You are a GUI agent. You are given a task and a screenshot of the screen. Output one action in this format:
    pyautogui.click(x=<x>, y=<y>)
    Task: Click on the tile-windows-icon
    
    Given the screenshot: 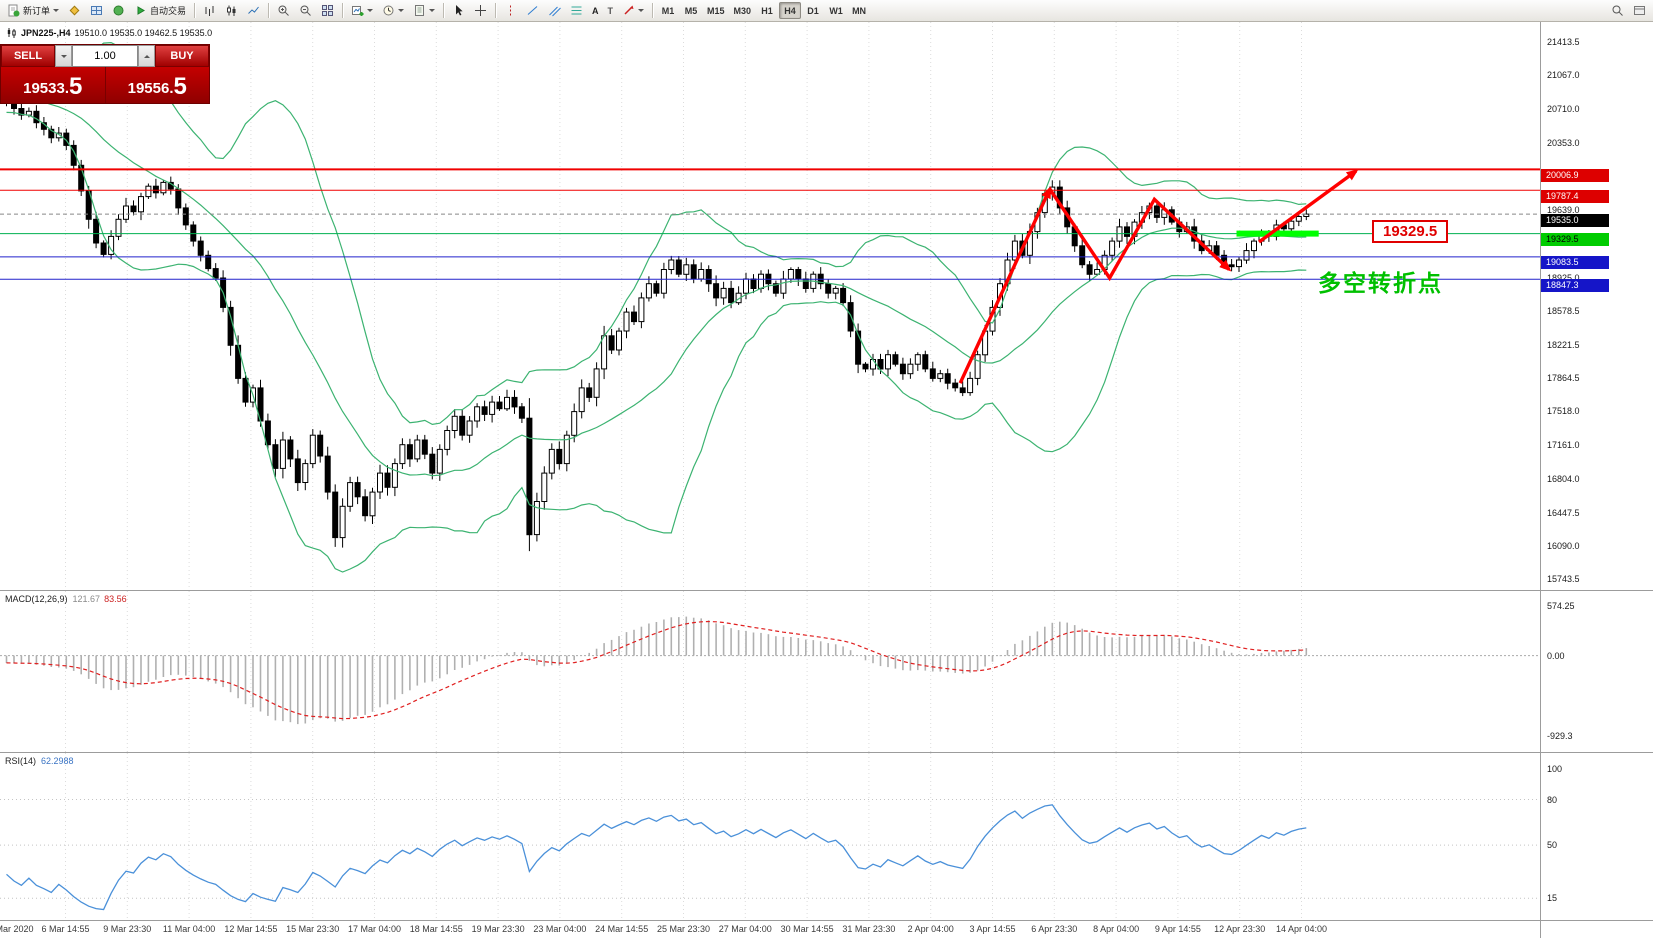 What is the action you would take?
    pyautogui.click(x=327, y=10)
    